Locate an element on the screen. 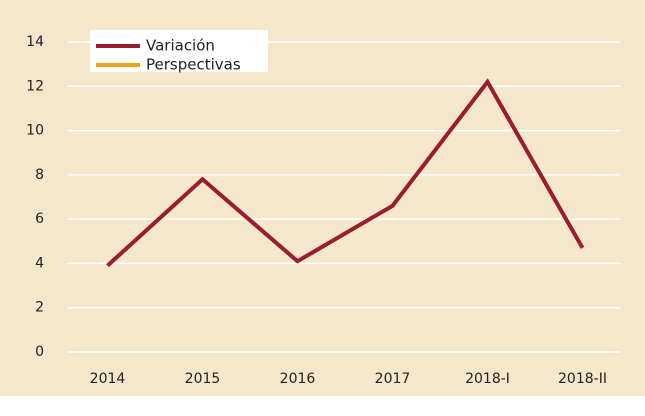  y-tick-label: 14 is located at coordinates (35, 42).